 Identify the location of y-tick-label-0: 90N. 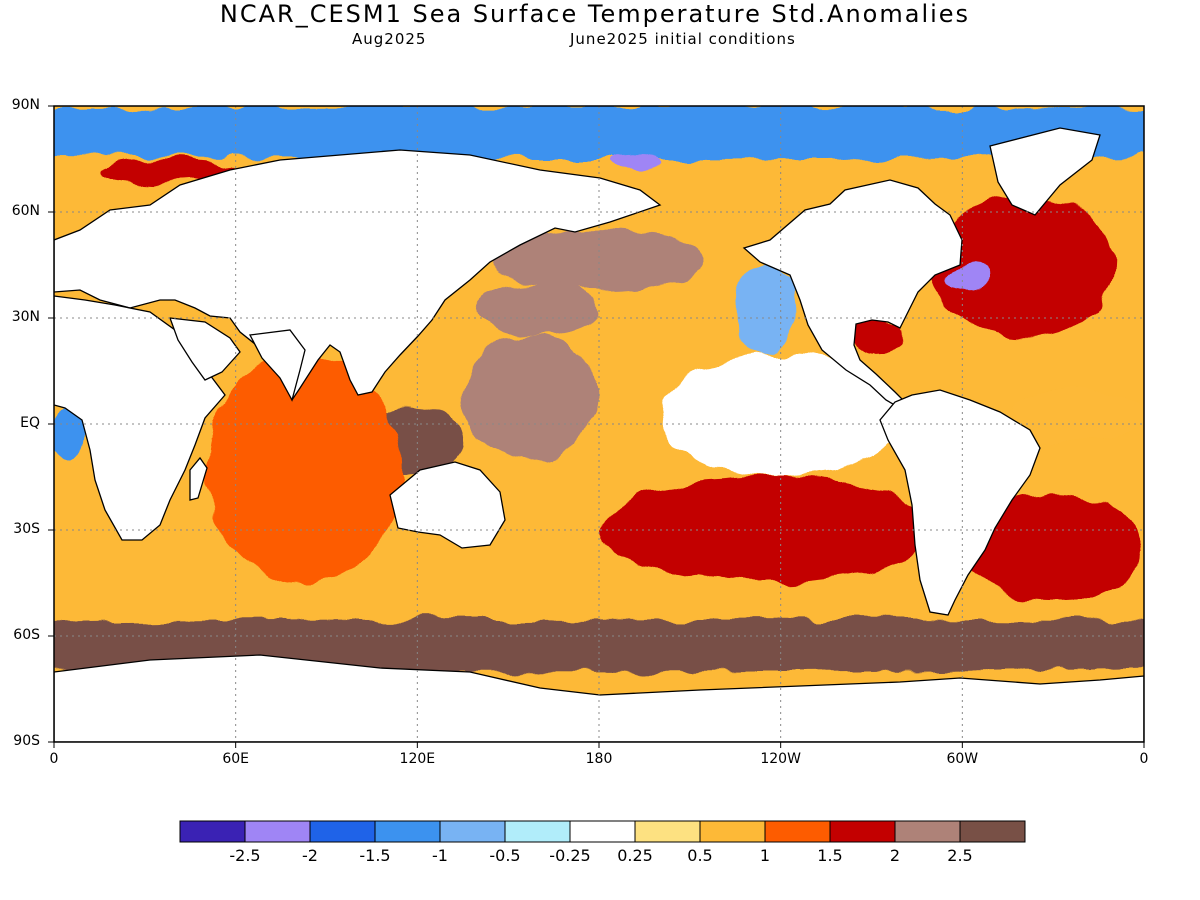
(25, 105).